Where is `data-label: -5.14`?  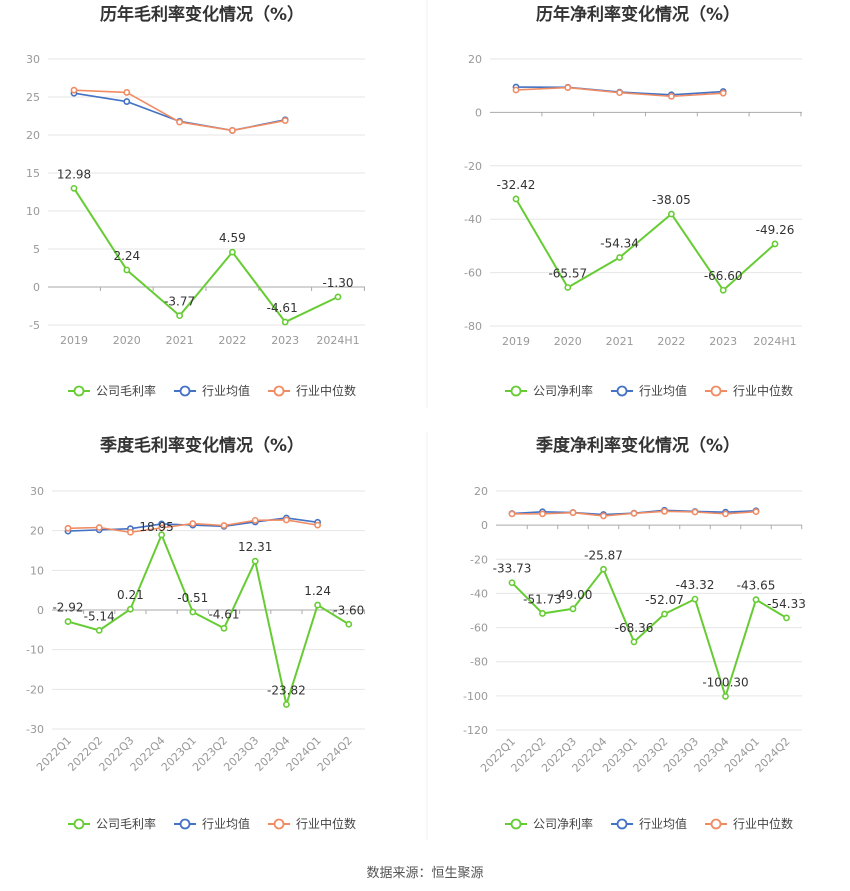 data-label: -5.14 is located at coordinates (99, 616).